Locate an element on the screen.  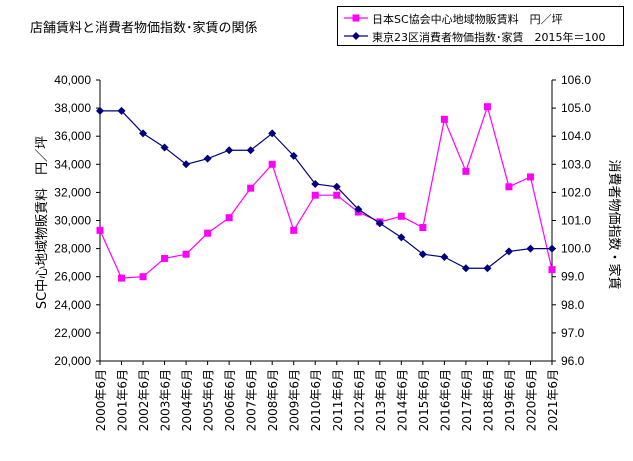
x-tick-label: 2004年6月 is located at coordinates (187, 400).